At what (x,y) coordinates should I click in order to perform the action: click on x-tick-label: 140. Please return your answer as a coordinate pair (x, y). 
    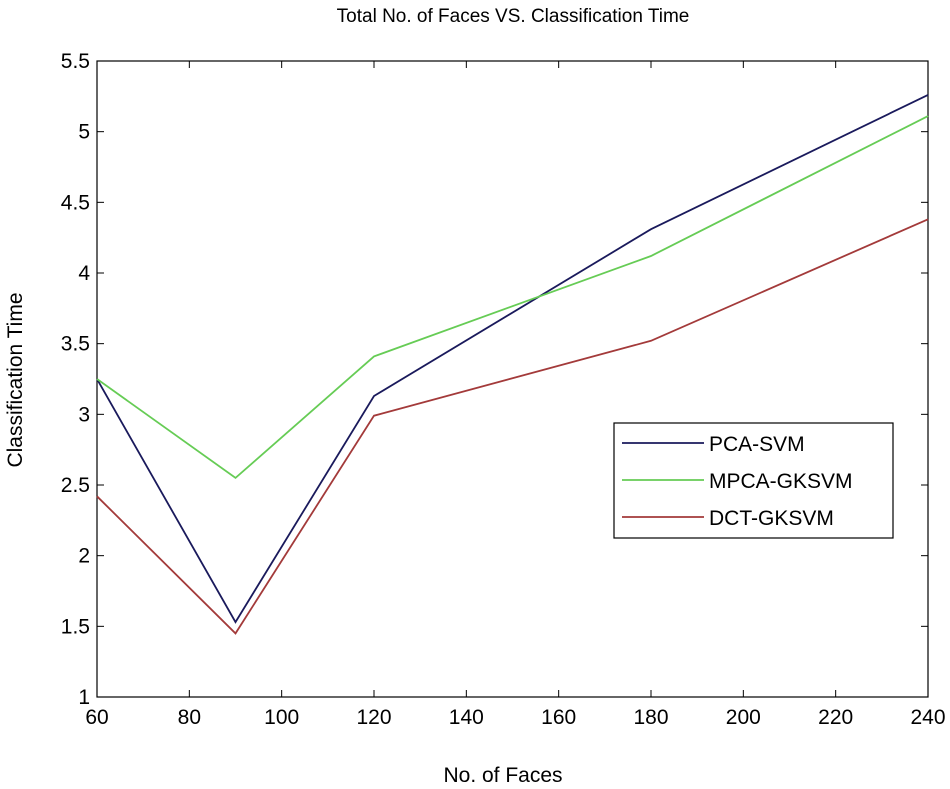
    Looking at the image, I should click on (466, 717).